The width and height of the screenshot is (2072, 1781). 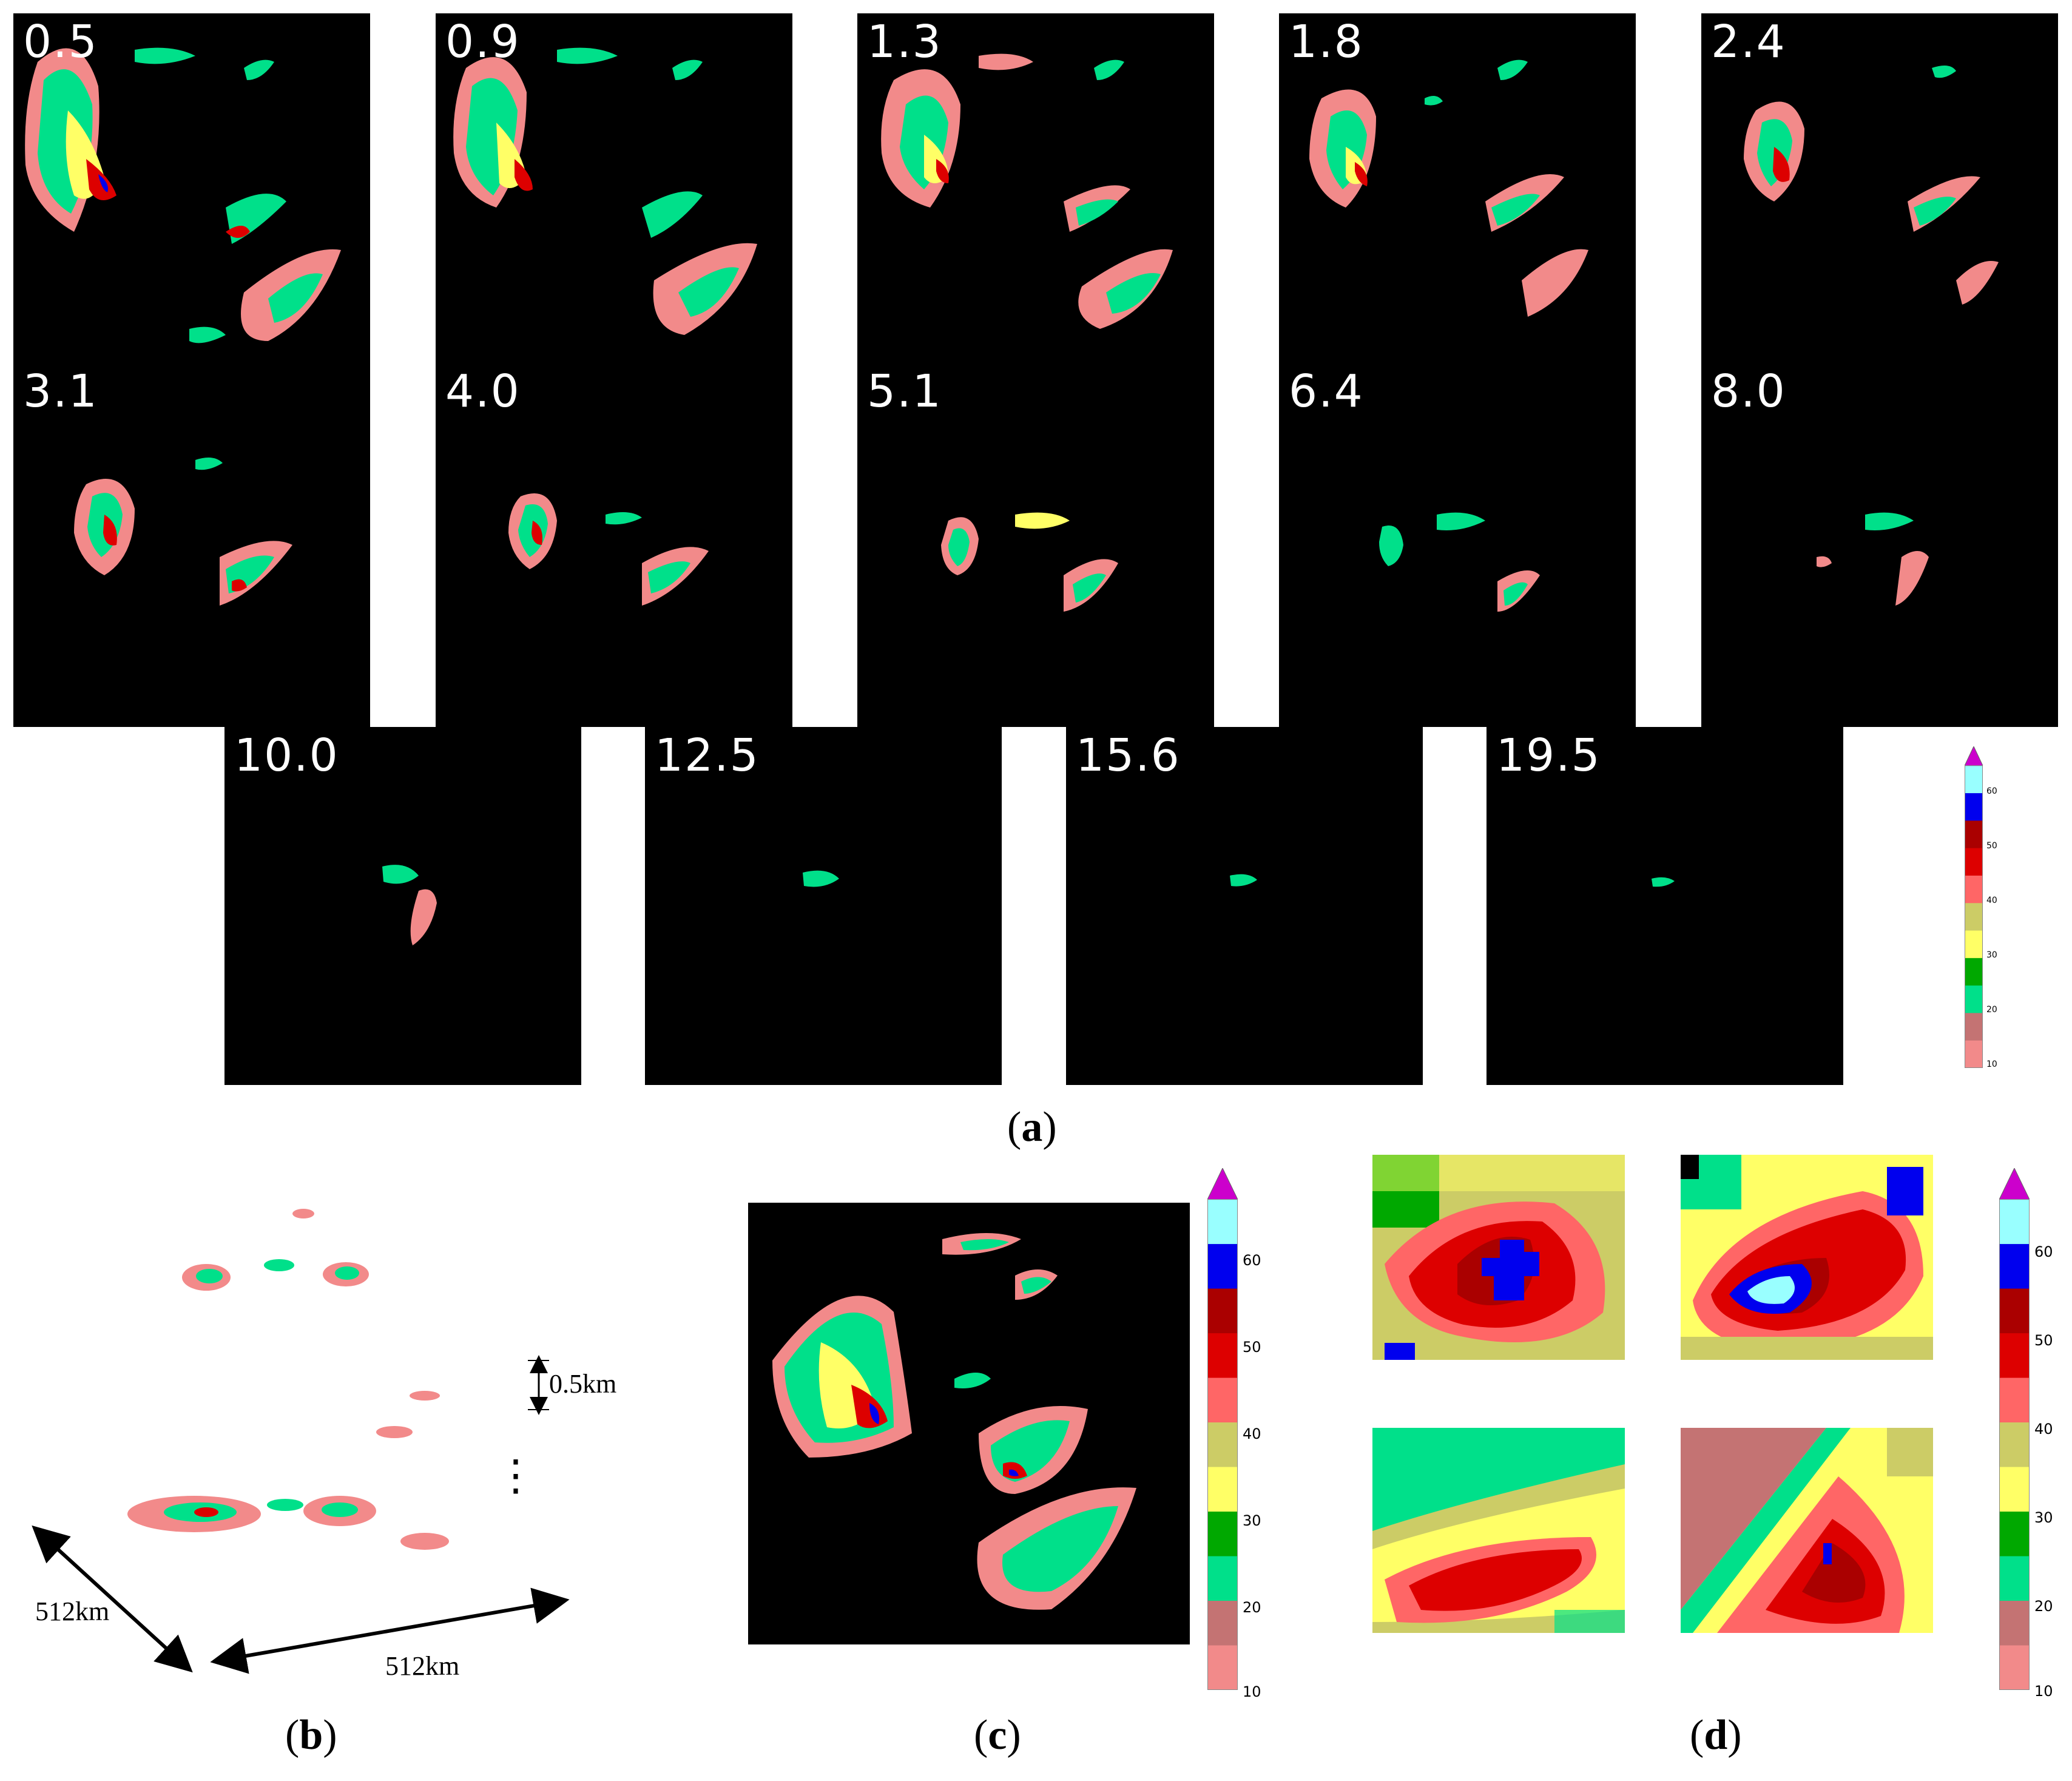 What do you see at coordinates (904, 42) in the screenshot?
I see `height-label: 1.3` at bounding box center [904, 42].